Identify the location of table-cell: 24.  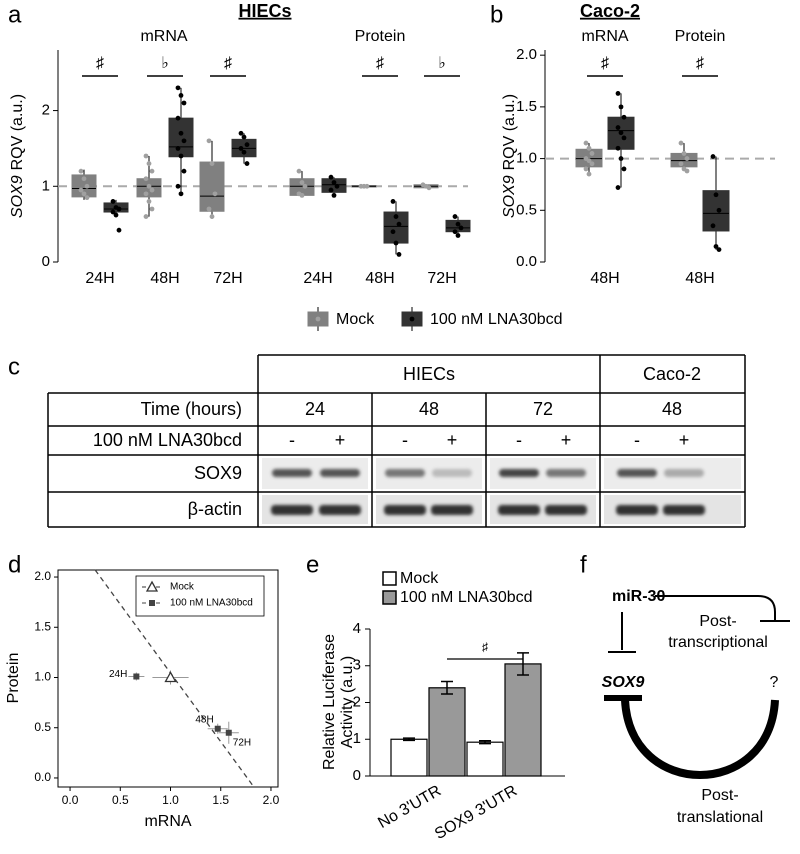
(315, 409).